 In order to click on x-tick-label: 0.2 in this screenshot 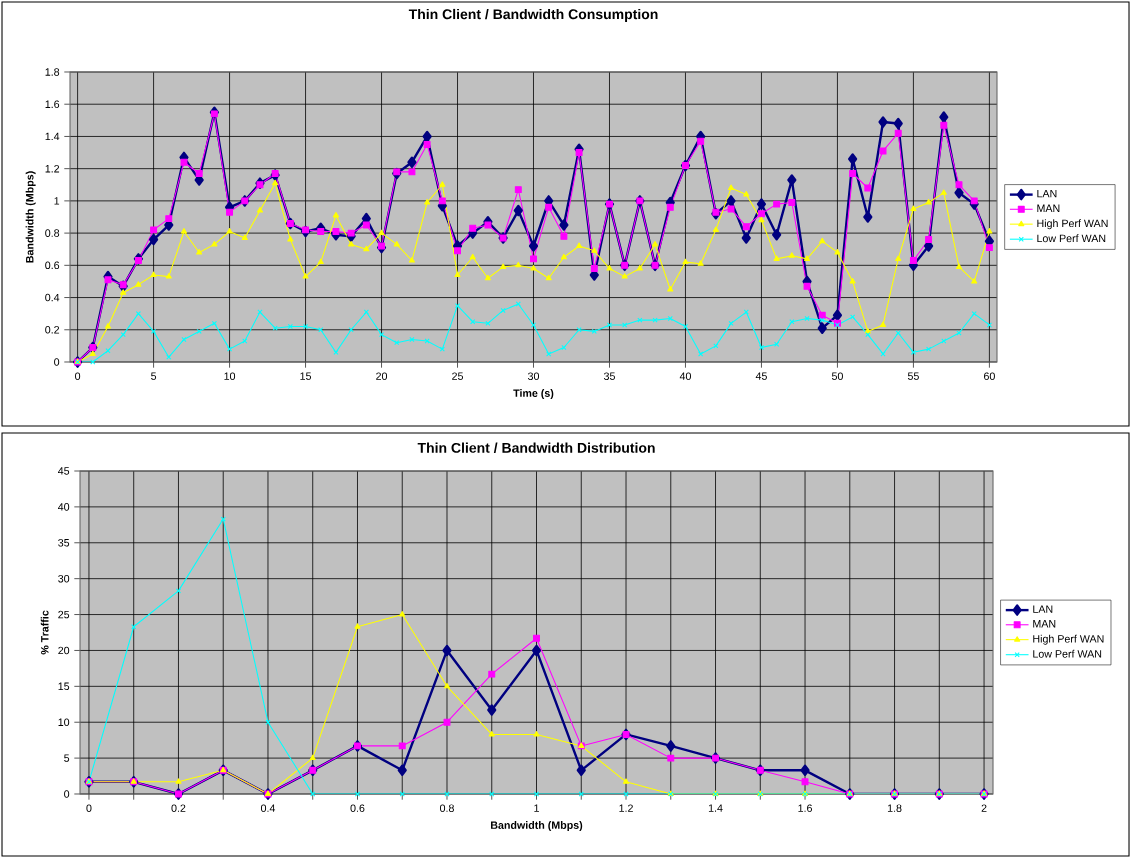, I will do `click(178, 808)`.